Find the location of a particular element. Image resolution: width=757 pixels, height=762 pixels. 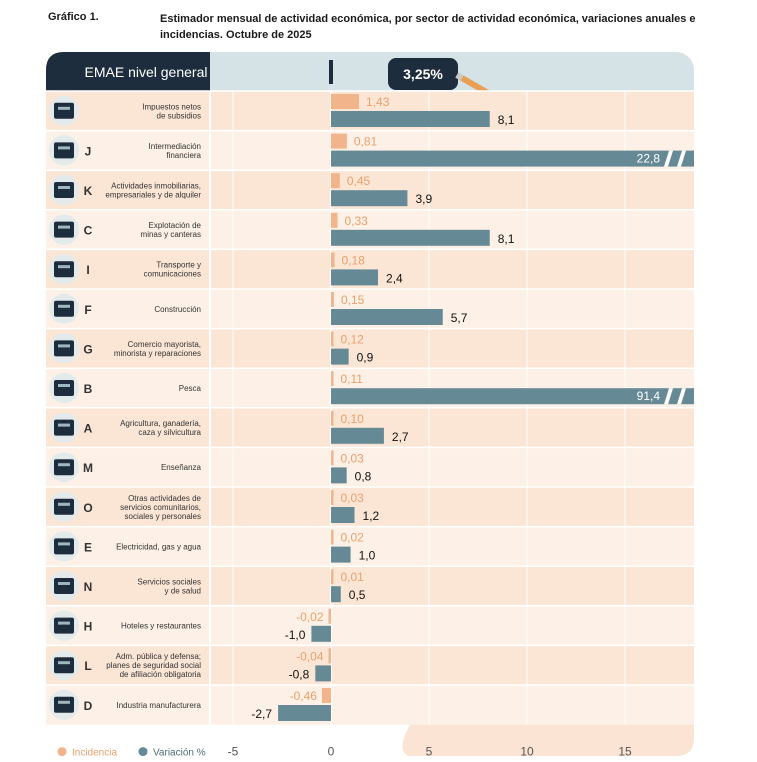

sector-name: planes de seguridad social is located at coordinates (153, 665).